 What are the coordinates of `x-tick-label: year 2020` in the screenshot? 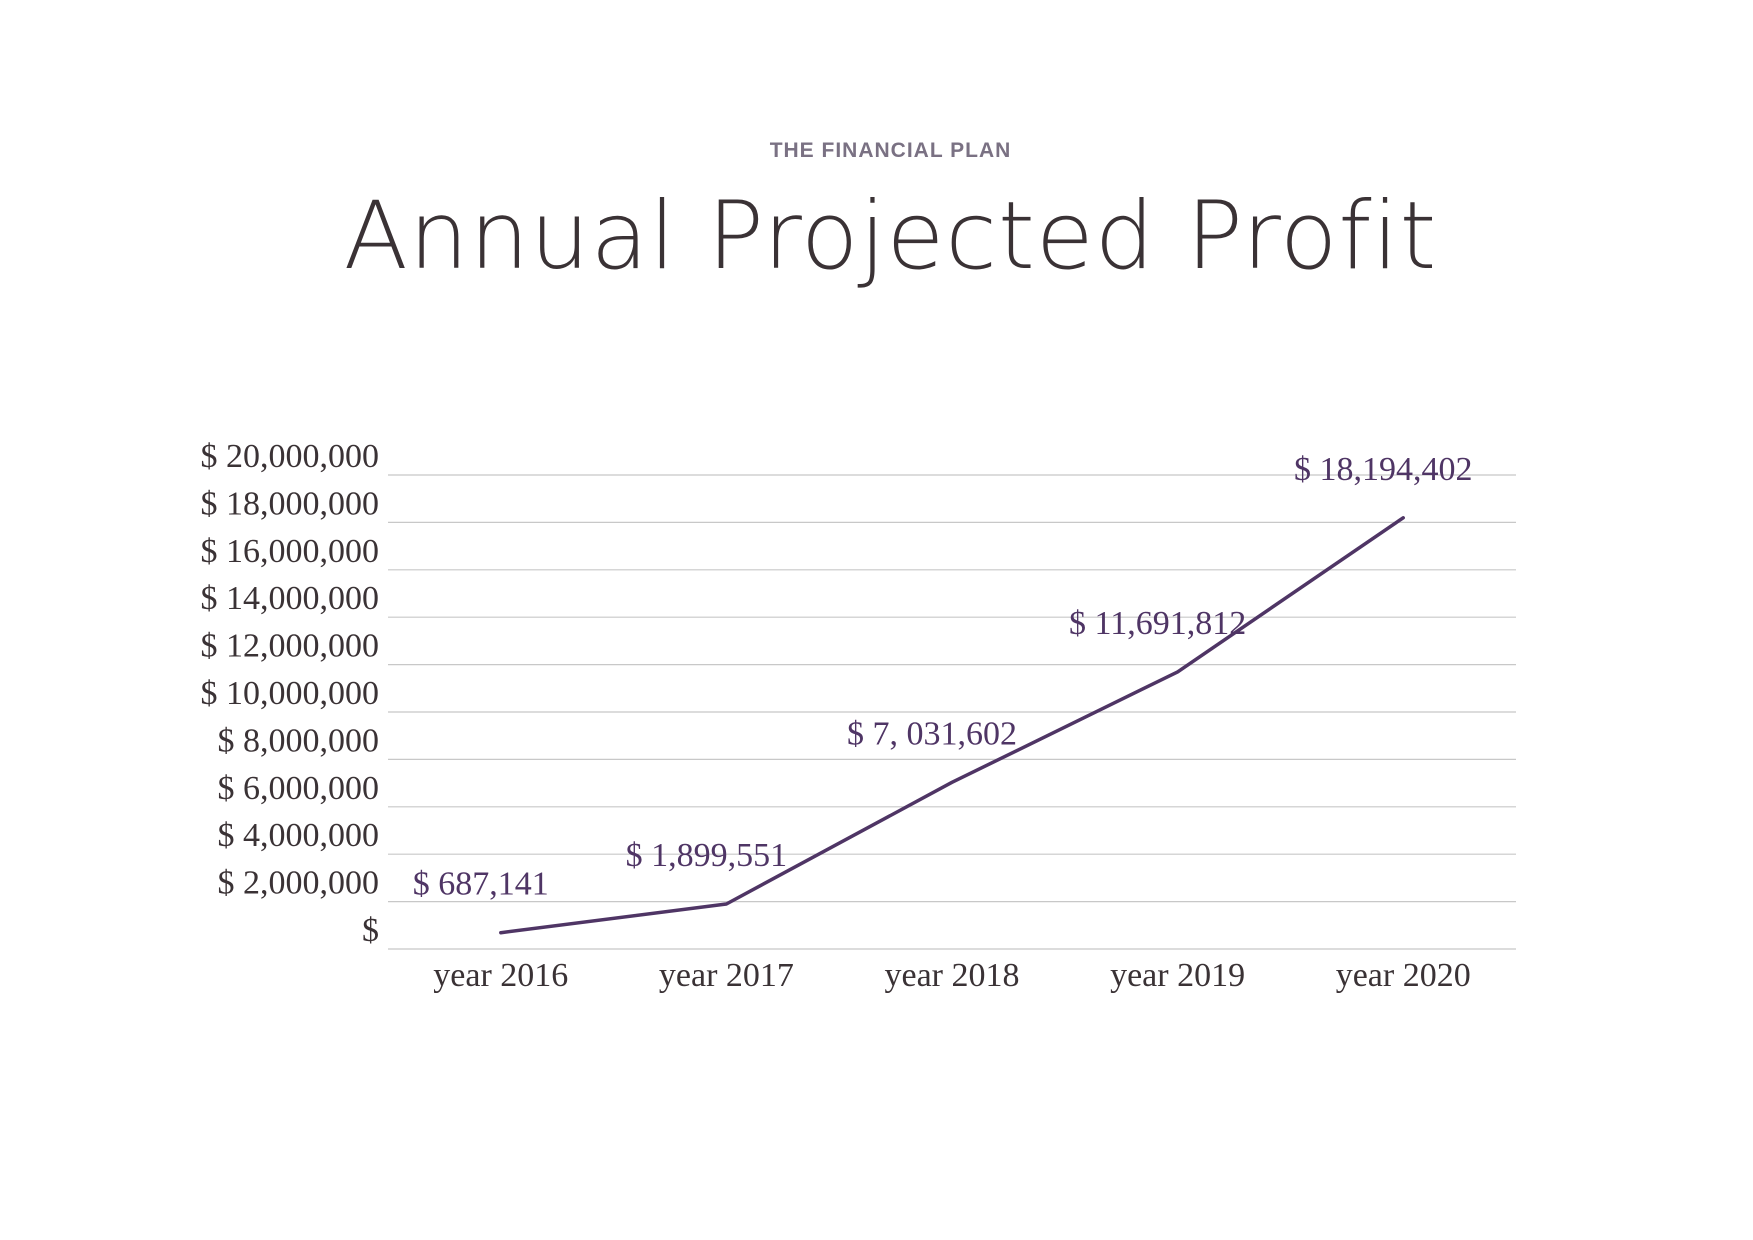 It's located at (1403, 975).